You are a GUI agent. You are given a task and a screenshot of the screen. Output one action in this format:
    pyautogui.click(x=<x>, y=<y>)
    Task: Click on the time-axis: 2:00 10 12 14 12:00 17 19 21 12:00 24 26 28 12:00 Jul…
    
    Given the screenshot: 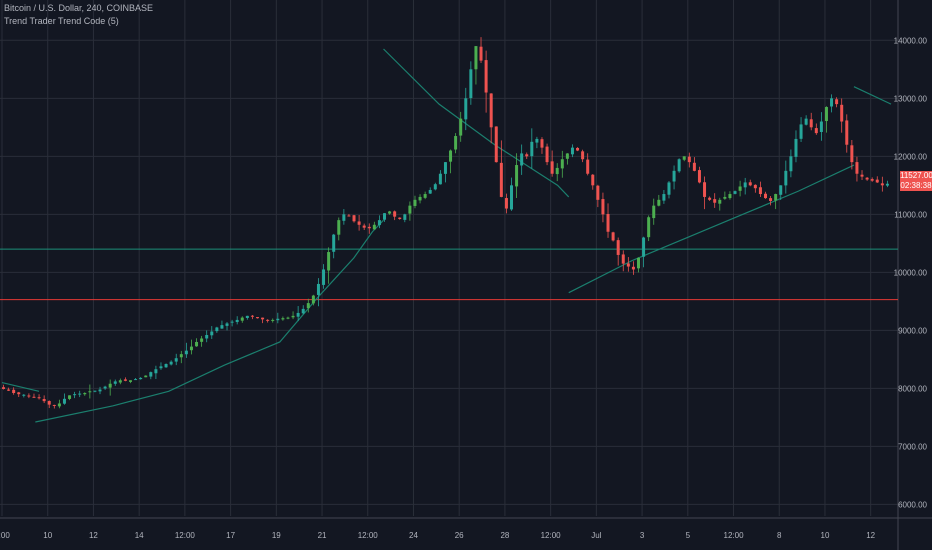 What is the action you would take?
    pyautogui.click(x=438, y=535)
    